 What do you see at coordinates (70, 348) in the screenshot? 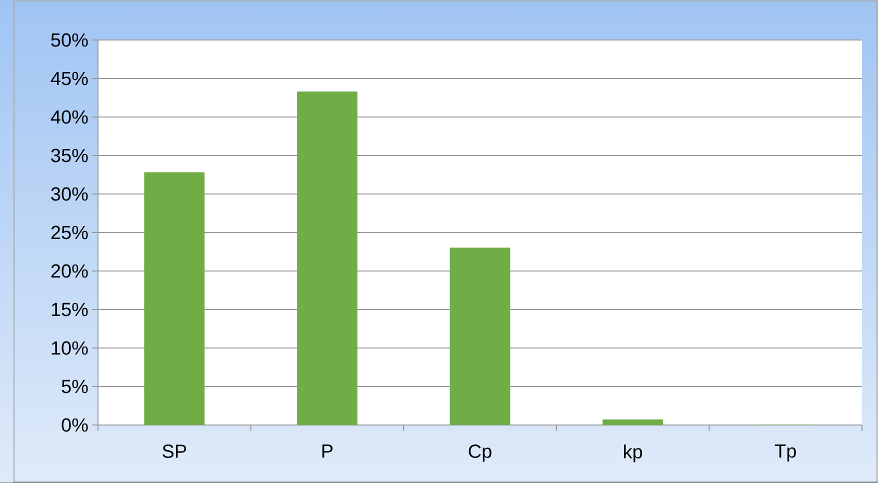
I see `y-tick-label: 10%` at bounding box center [70, 348].